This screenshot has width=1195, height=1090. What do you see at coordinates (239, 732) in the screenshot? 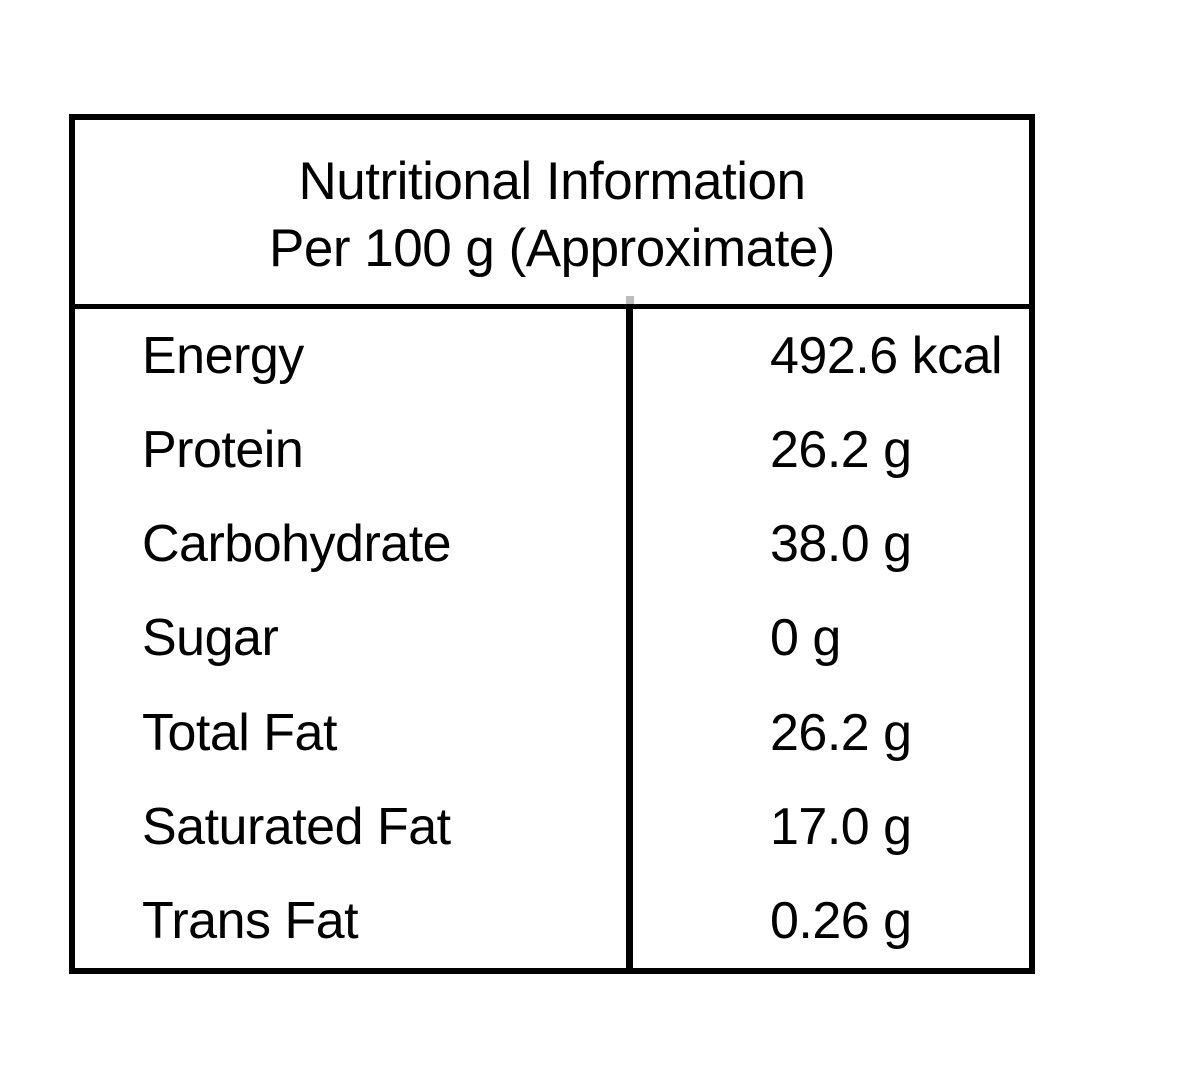
I see `nutrient-label: Total Fat` at bounding box center [239, 732].